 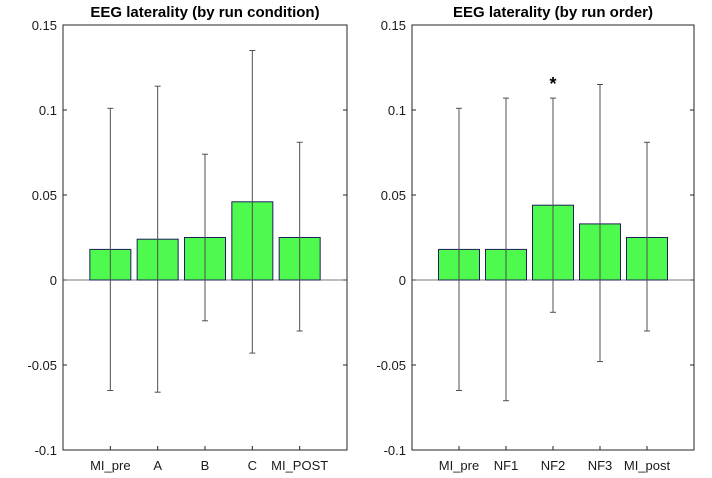 What do you see at coordinates (299, 465) in the screenshot?
I see `x-tick-label: MI_POST` at bounding box center [299, 465].